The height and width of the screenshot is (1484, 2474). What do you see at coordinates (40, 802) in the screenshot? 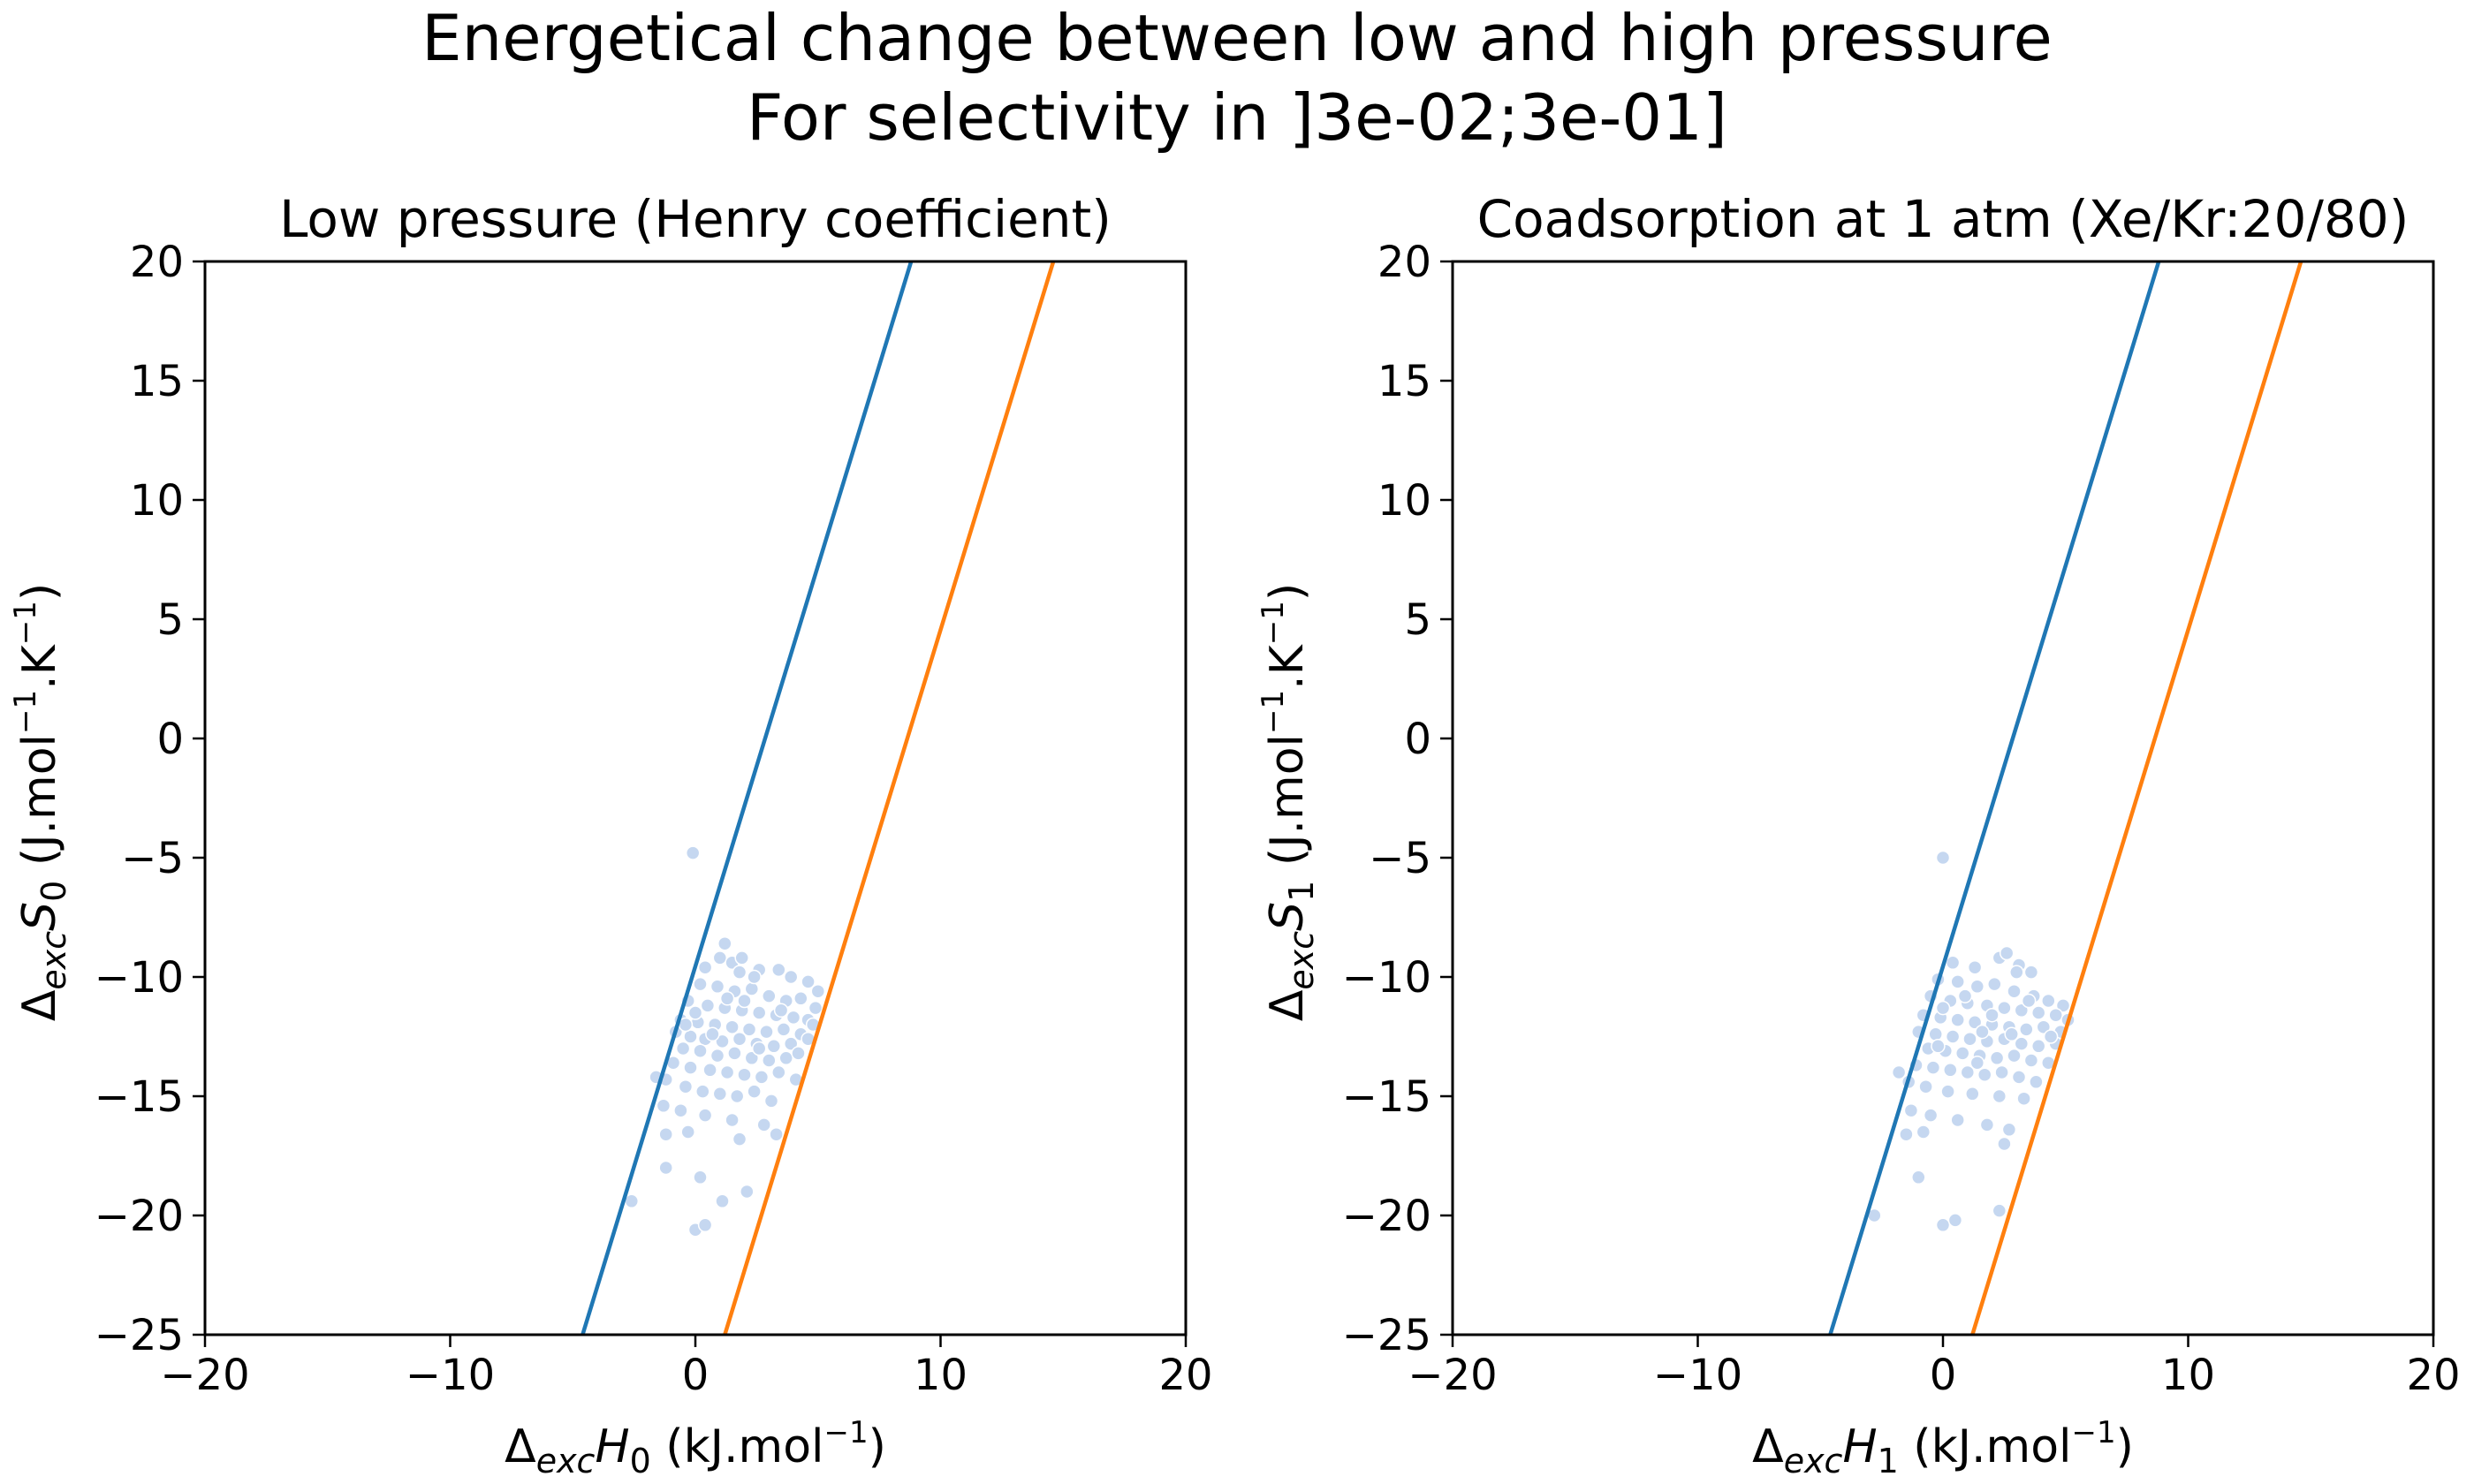
I see `y-axis-label: ΔexcS0 (J.mol−1.K−1)` at bounding box center [40, 802].